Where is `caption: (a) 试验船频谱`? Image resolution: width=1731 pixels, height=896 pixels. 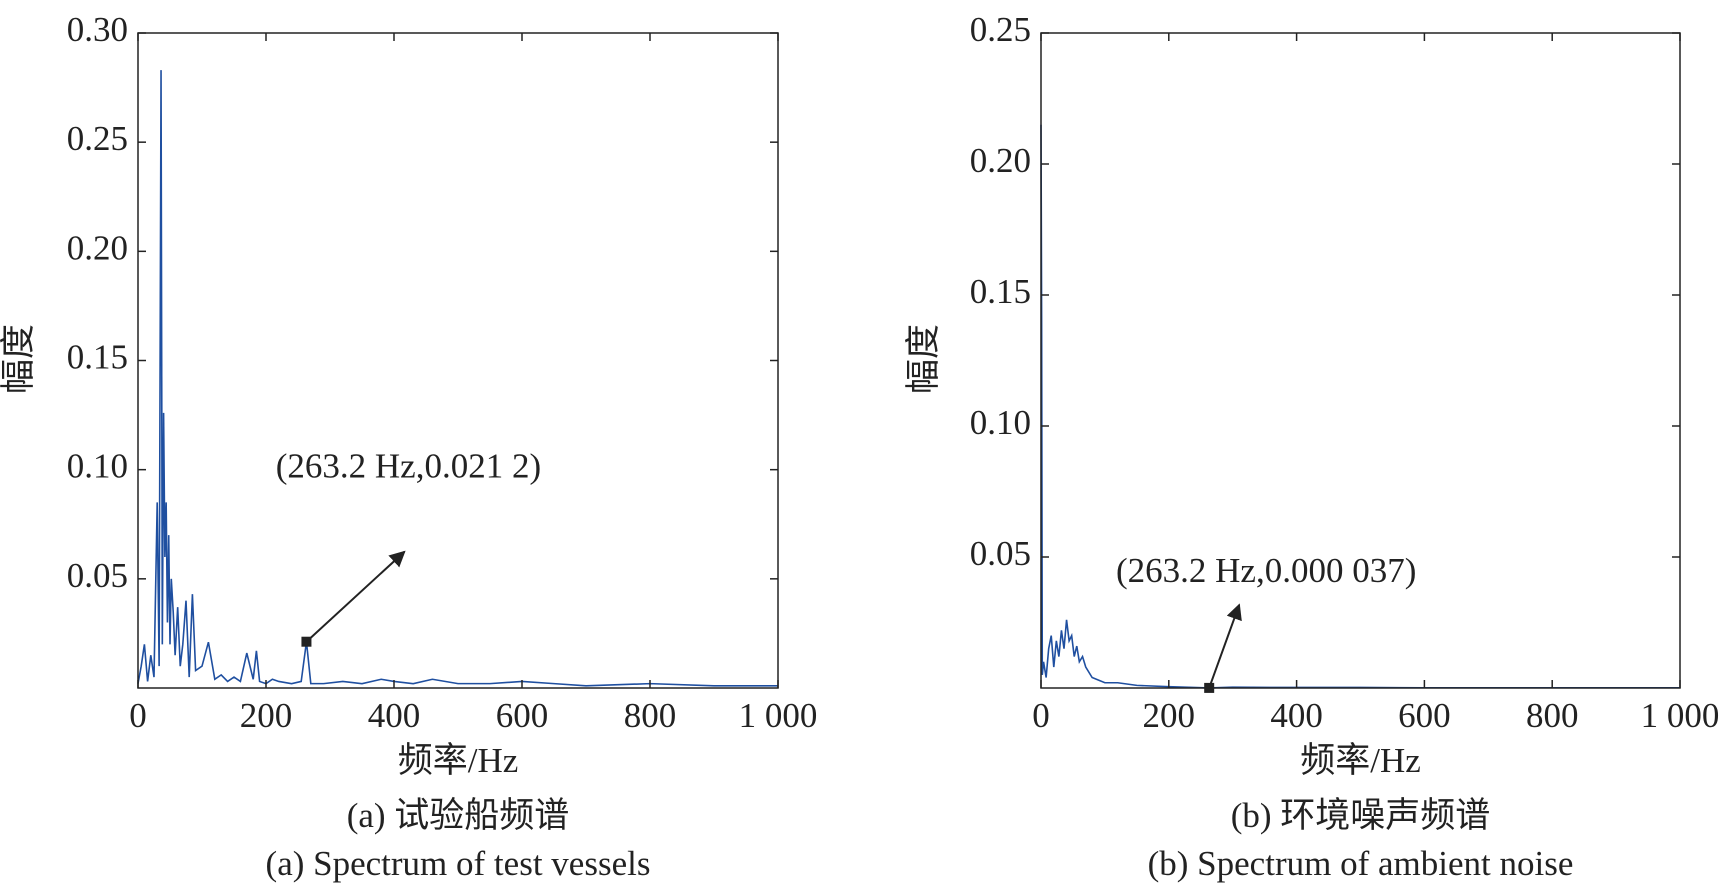 caption: (a) 试验船频谱 is located at coordinates (458, 815).